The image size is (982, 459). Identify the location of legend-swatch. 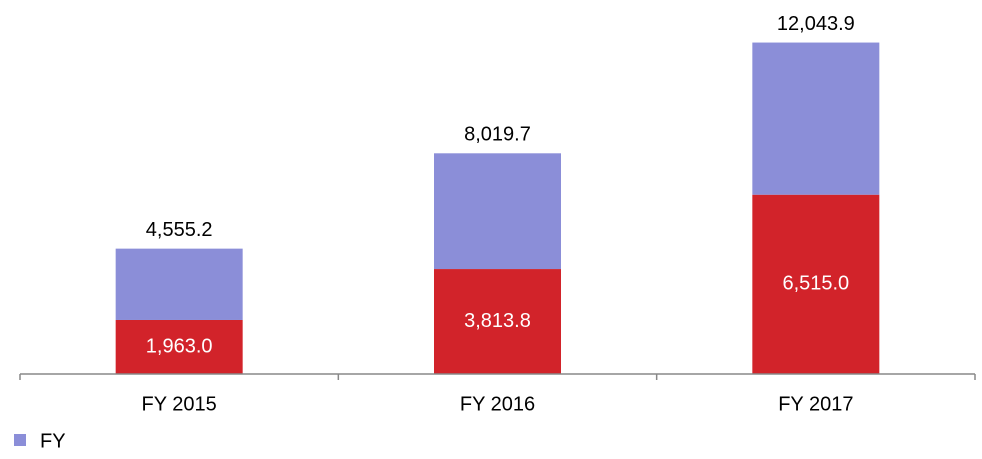
(20, 440).